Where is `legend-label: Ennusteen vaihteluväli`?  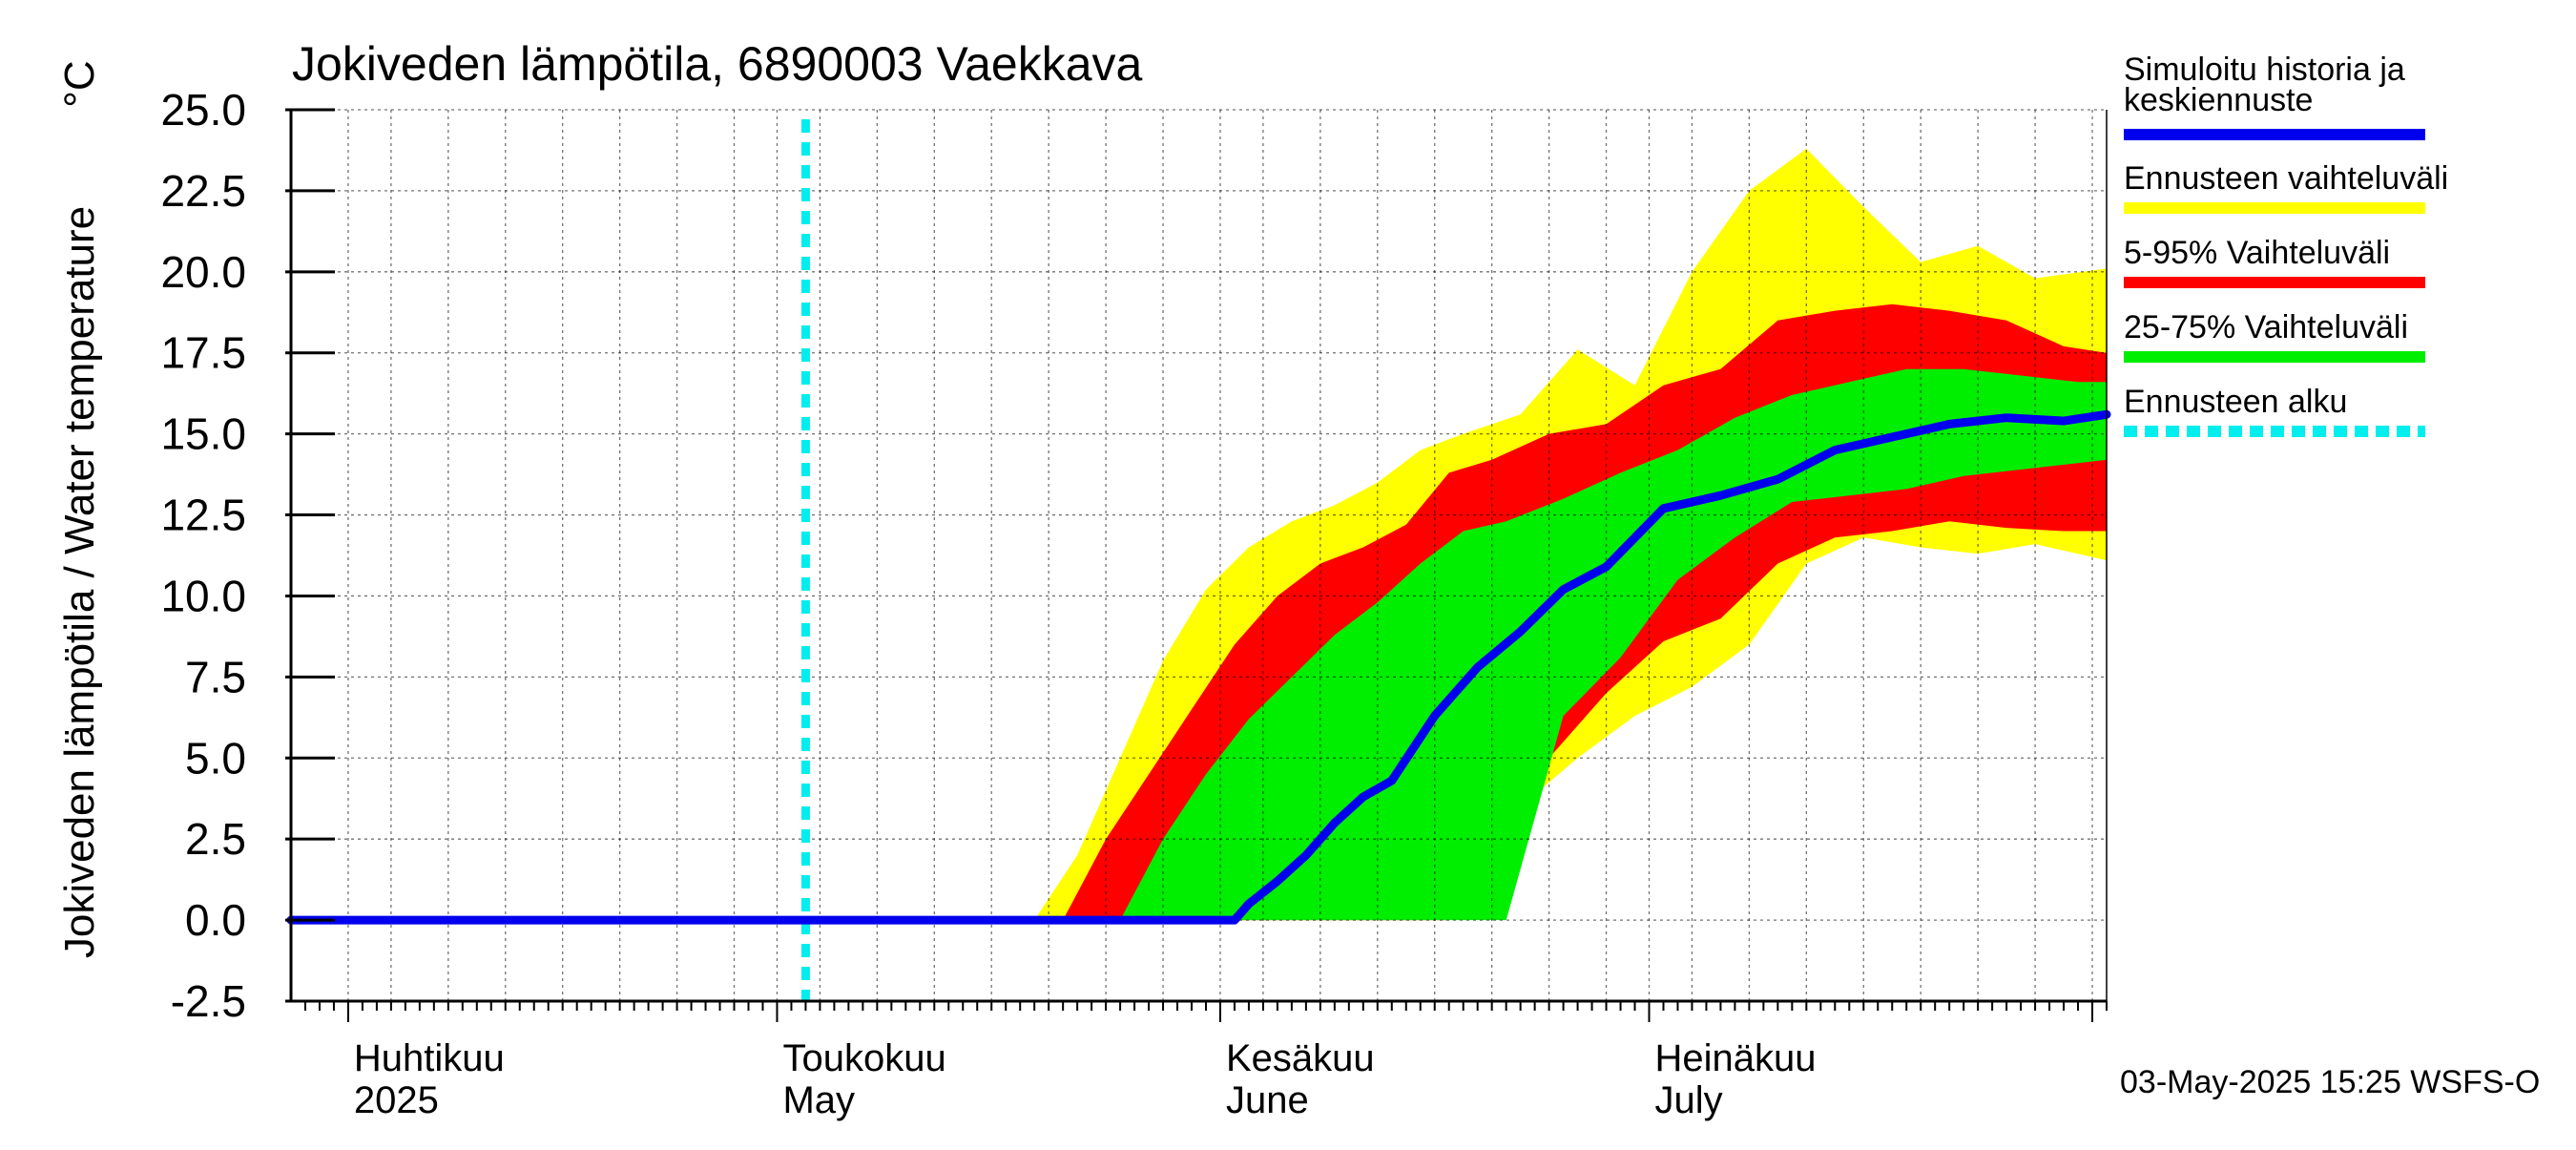 legend-label: Ennusteen vaihteluväli is located at coordinates (2286, 178).